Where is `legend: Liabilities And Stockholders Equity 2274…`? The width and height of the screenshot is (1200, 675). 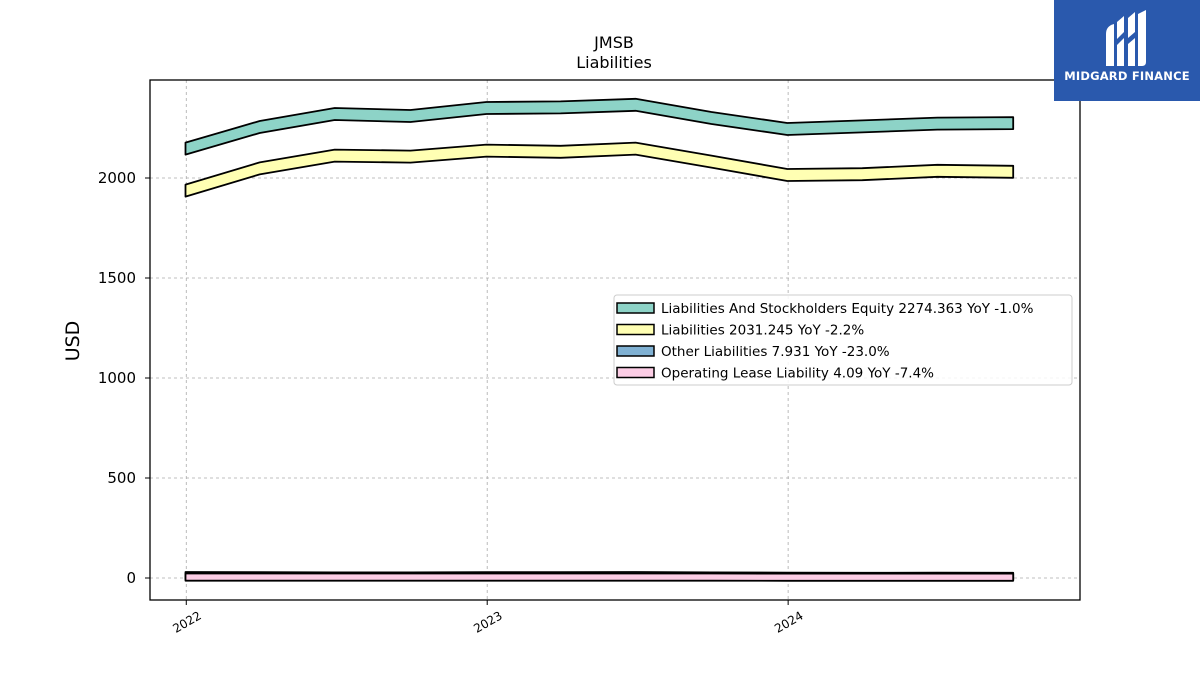
legend: Liabilities And Stockholders Equity 2274… is located at coordinates (843, 340).